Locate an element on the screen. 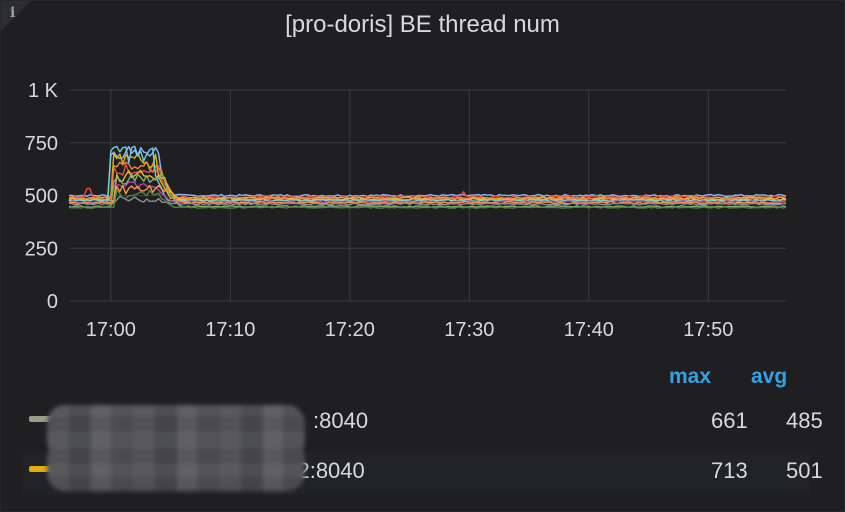  x-tick-label: 17:20 is located at coordinates (350, 330).